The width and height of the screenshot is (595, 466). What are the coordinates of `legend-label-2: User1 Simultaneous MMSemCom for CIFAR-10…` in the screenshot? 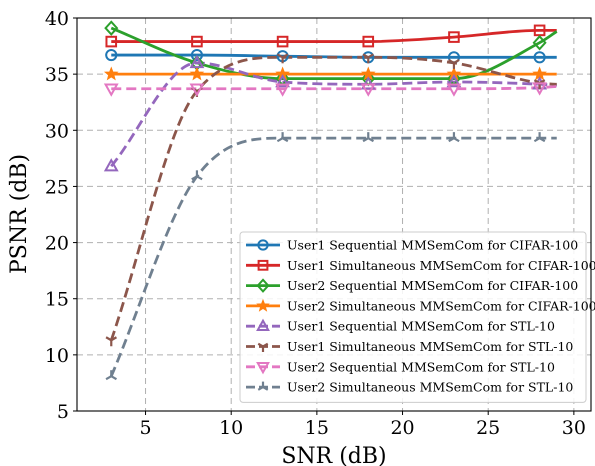 It's located at (441, 265).